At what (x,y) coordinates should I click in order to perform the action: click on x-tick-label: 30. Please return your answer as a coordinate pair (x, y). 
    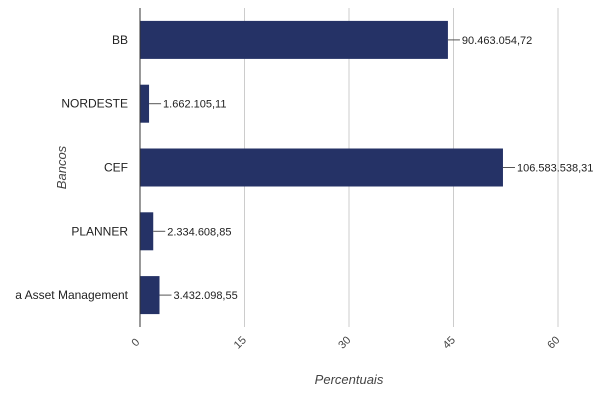
    Looking at the image, I should click on (344, 342).